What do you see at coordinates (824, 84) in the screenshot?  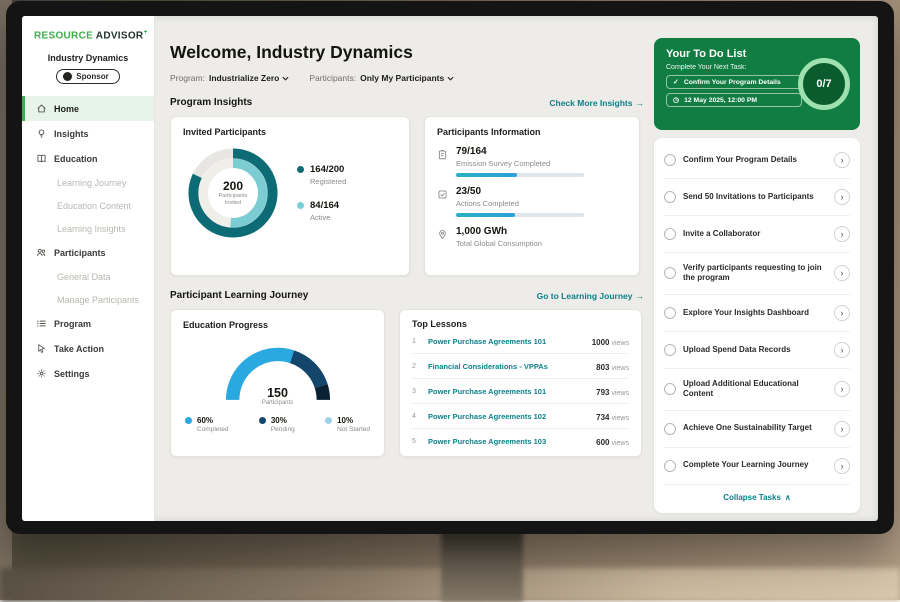 I see `todo-progress-ring: 0/7` at bounding box center [824, 84].